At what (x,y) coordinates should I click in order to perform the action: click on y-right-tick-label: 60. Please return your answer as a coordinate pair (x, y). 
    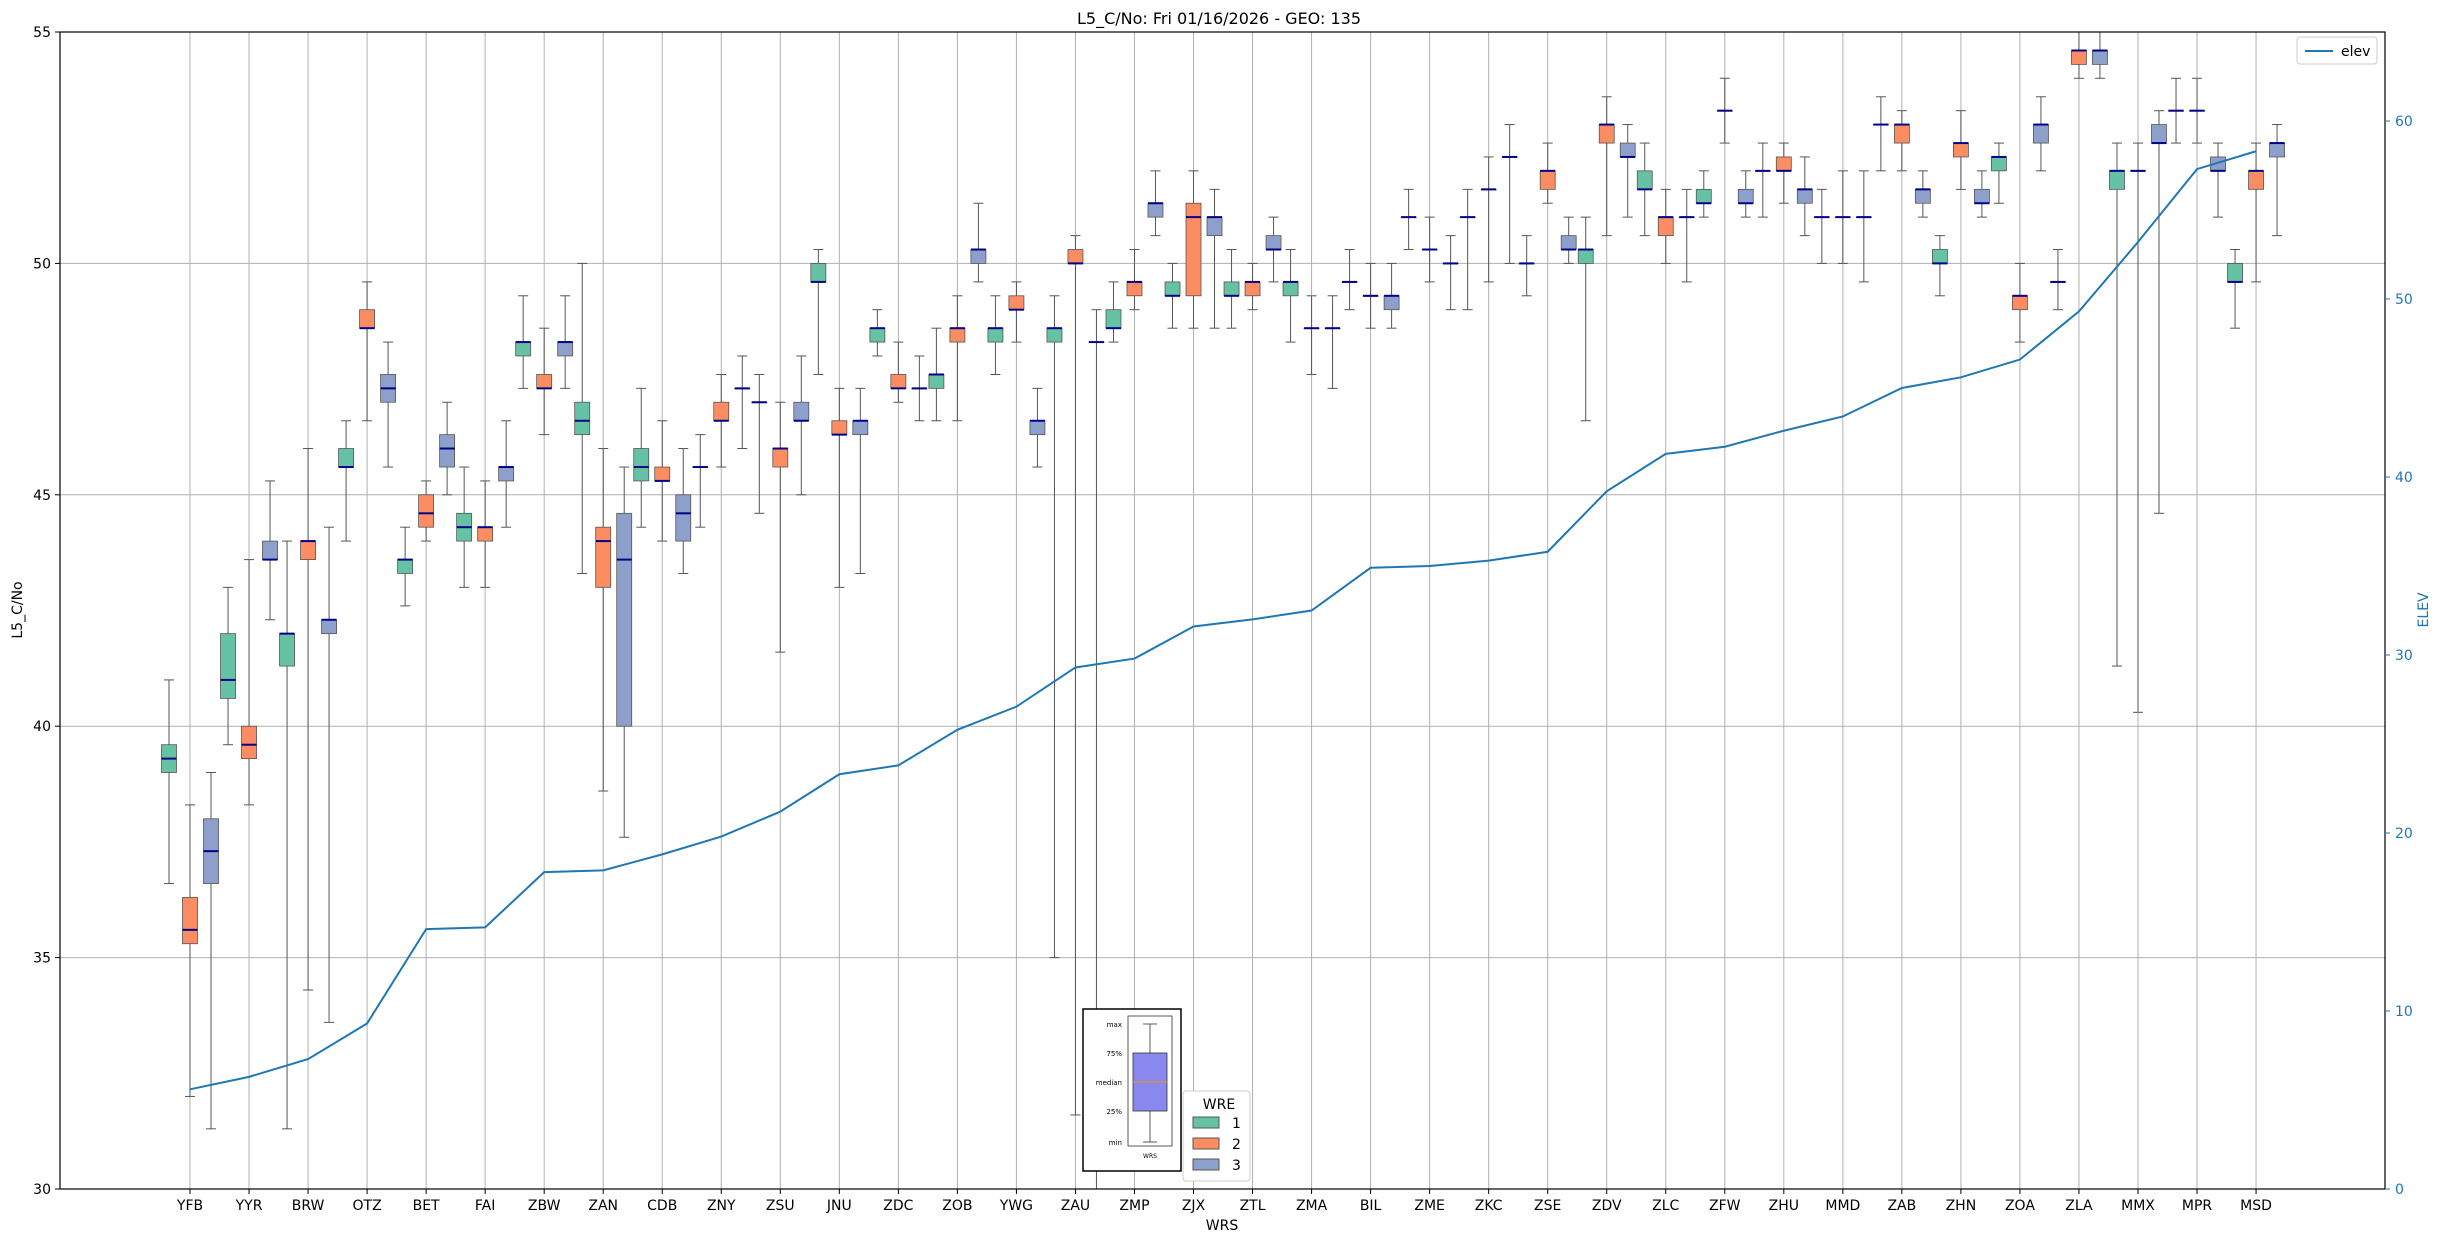
    Looking at the image, I should click on (2404, 122).